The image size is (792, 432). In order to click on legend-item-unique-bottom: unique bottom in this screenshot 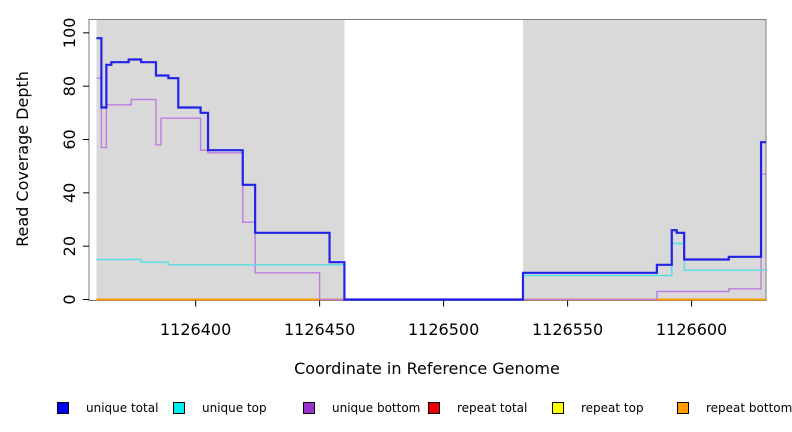, I will do `click(361, 408)`.